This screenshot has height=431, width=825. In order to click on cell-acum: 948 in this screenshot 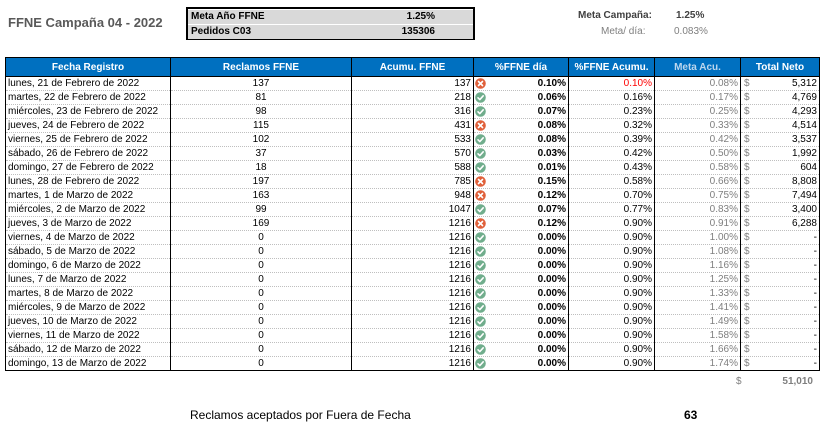, I will do `click(412, 195)`.